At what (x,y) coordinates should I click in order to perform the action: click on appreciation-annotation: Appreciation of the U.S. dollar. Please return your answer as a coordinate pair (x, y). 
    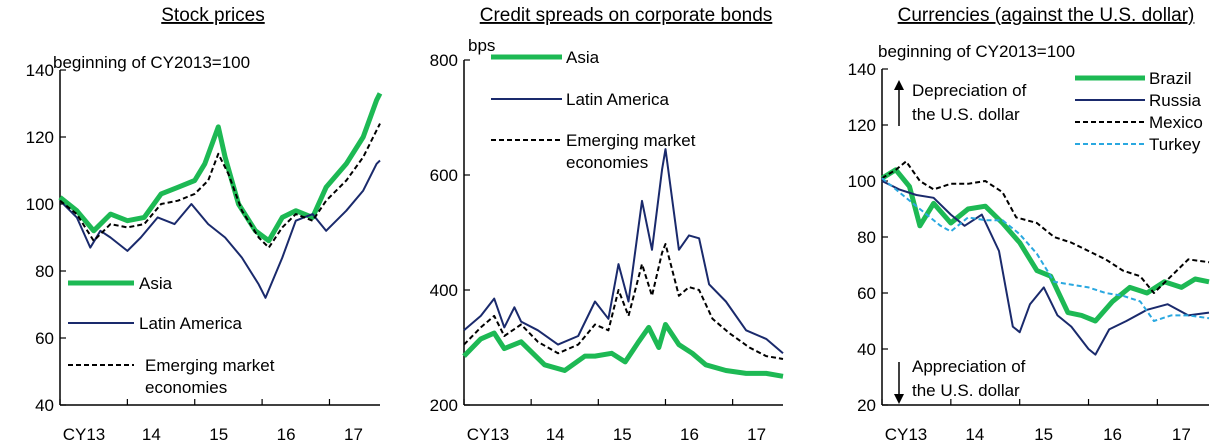
    Looking at the image, I should click on (960, 380).